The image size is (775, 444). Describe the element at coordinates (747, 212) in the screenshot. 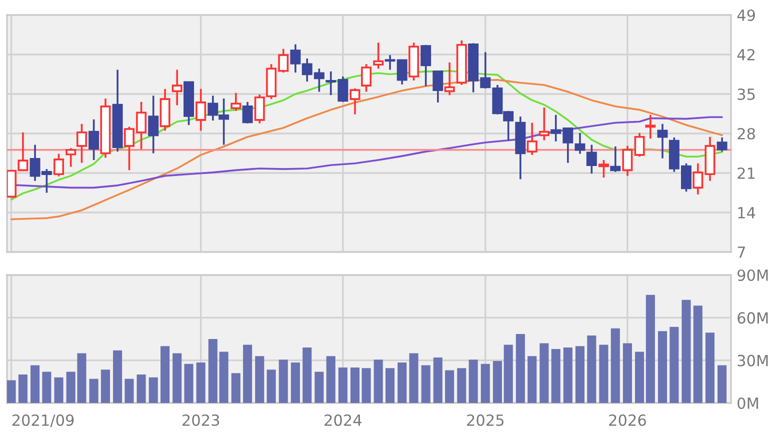

I see `y-tick-label: 14` at that location.